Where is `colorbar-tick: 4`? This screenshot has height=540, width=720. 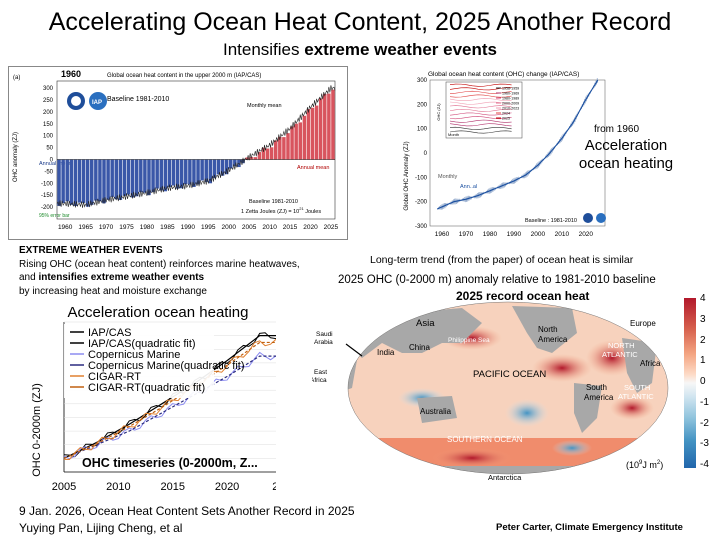
colorbar-tick: 4 is located at coordinates (703, 298).